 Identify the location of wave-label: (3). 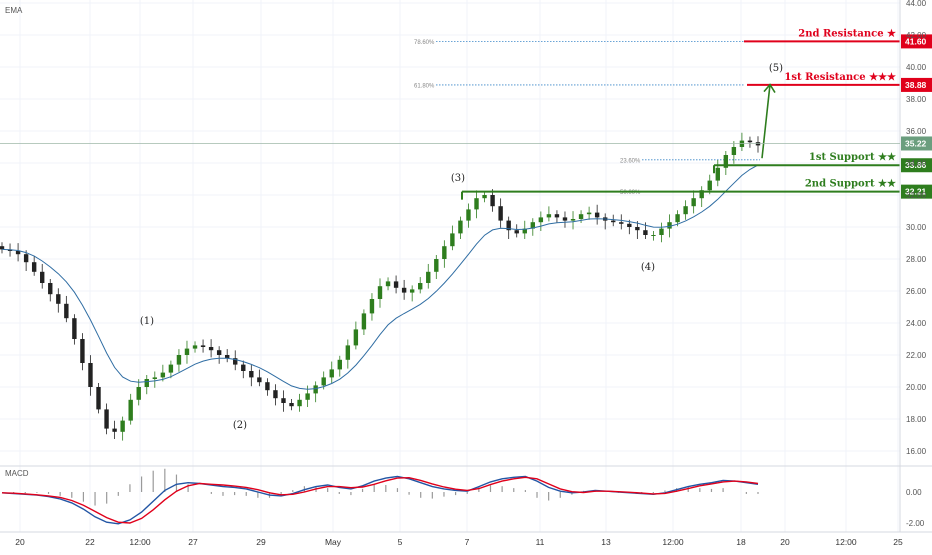
(458, 178).